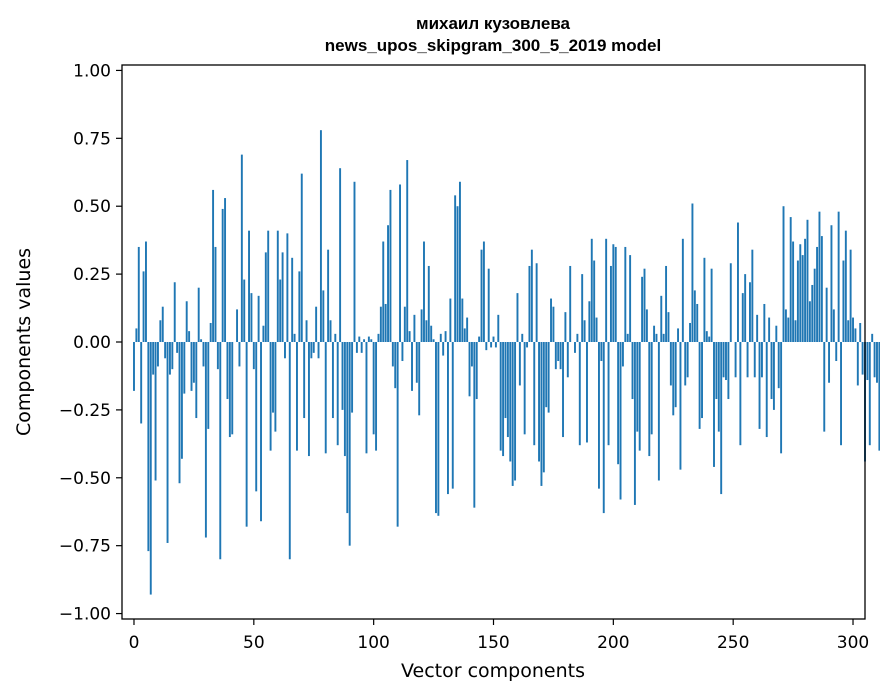 This screenshot has height=696, width=880. I want to click on x-tick-label: 200, so click(613, 643).